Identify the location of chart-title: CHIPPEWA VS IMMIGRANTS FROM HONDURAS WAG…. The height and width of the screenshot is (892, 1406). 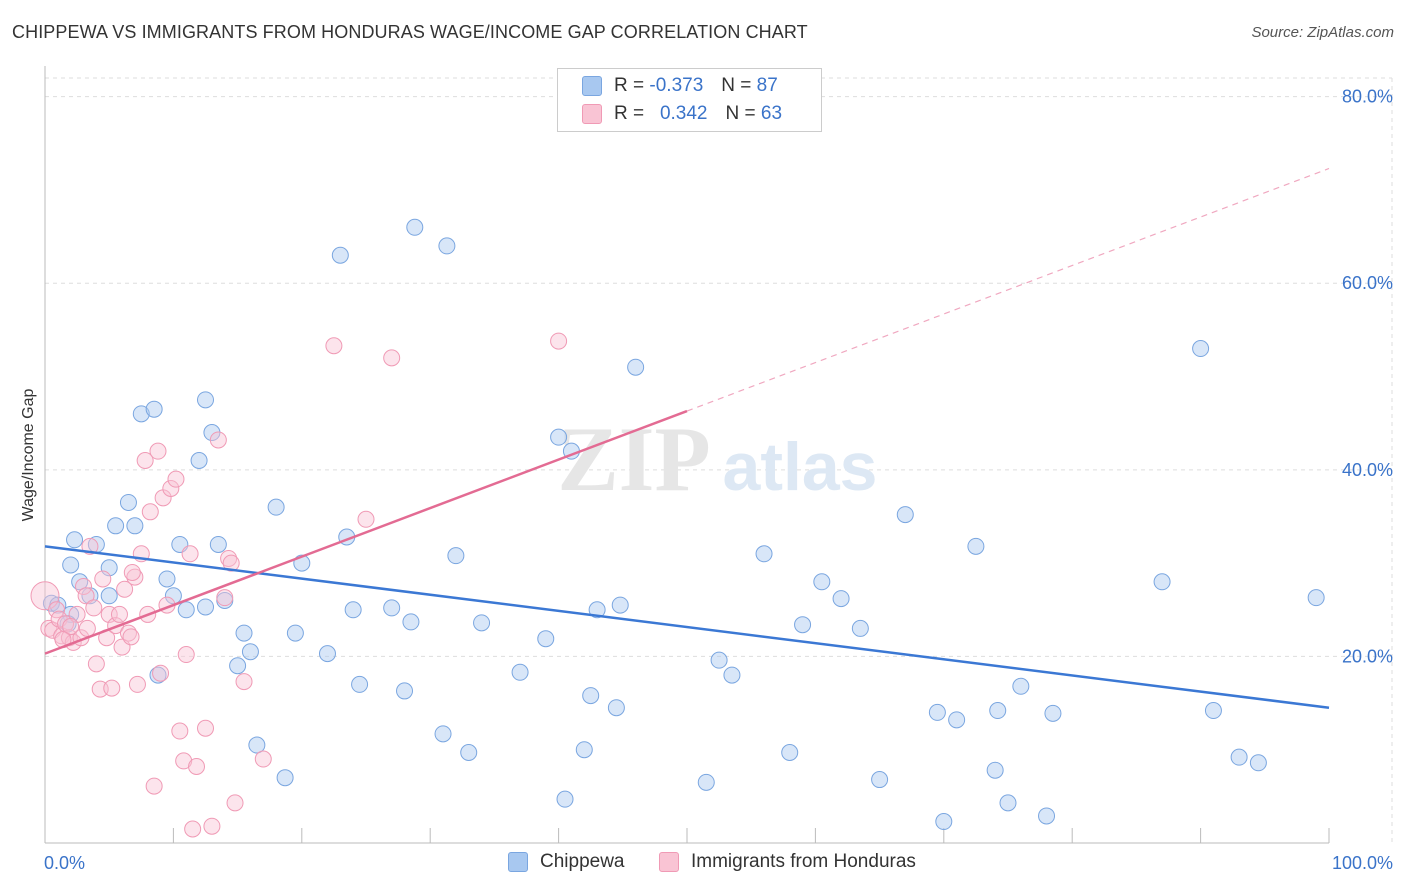
(410, 32).